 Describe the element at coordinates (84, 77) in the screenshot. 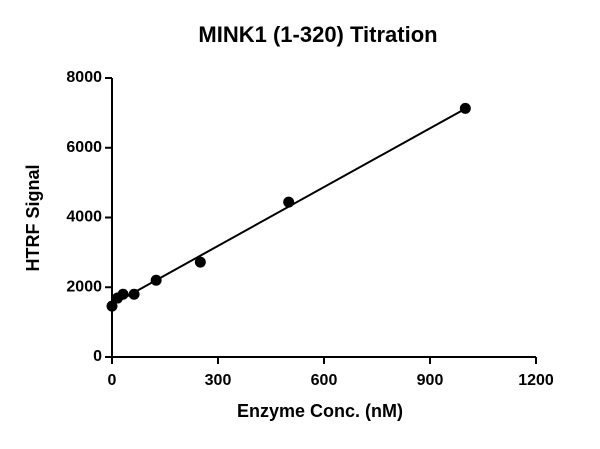

I see `y-tick-label: 8000` at that location.